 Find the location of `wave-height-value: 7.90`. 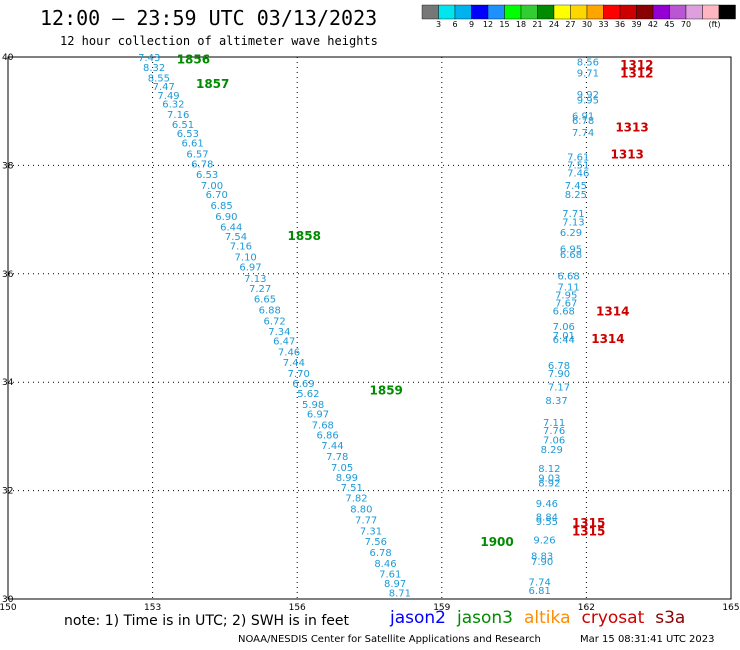

wave-height-value: 7.90 is located at coordinates (559, 374).